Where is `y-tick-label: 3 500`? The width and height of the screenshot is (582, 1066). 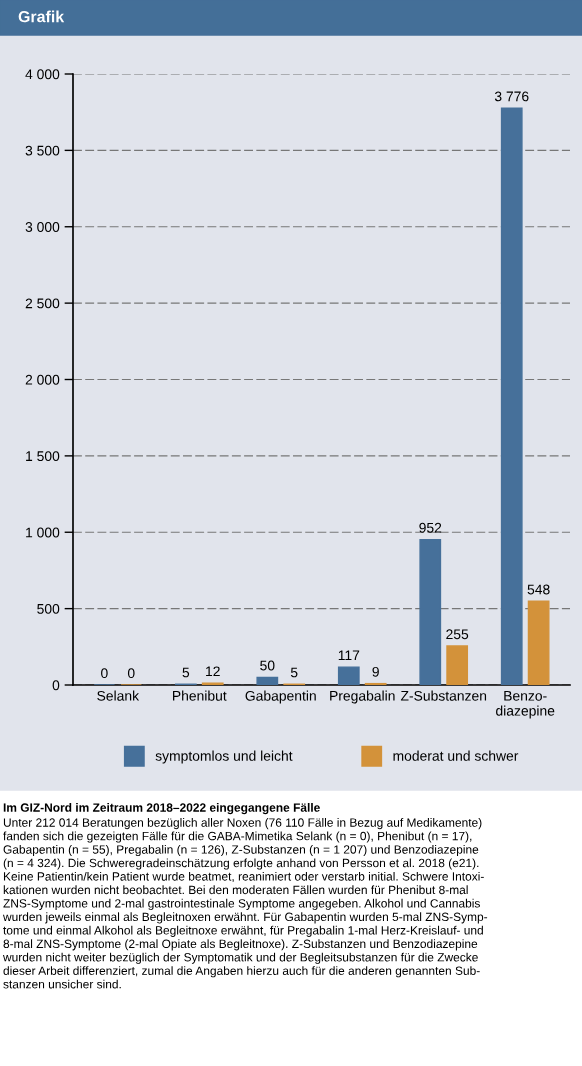 y-tick-label: 3 500 is located at coordinates (42, 150).